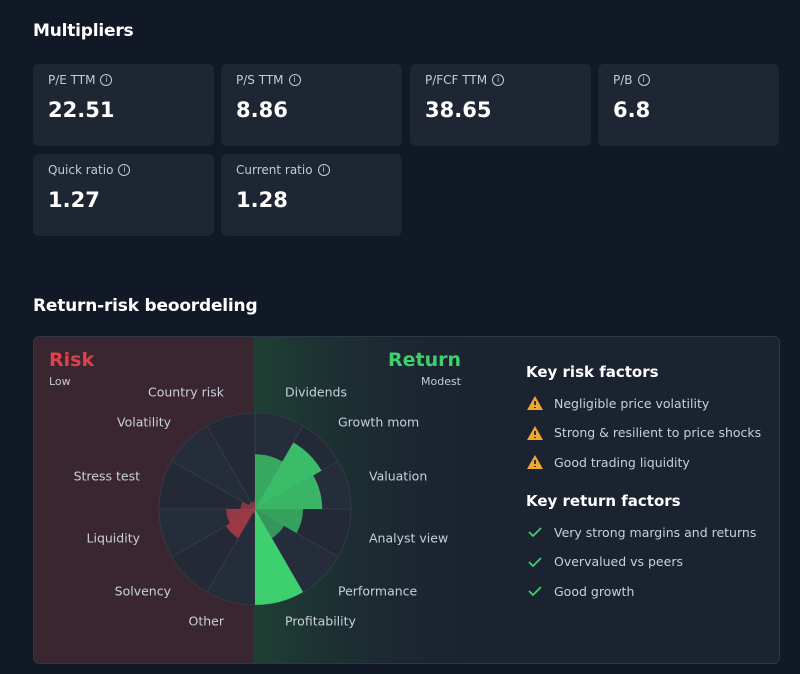 This screenshot has height=674, width=800. Describe the element at coordinates (114, 538) in the screenshot. I see `risk-factor-label: Liquidity` at that location.